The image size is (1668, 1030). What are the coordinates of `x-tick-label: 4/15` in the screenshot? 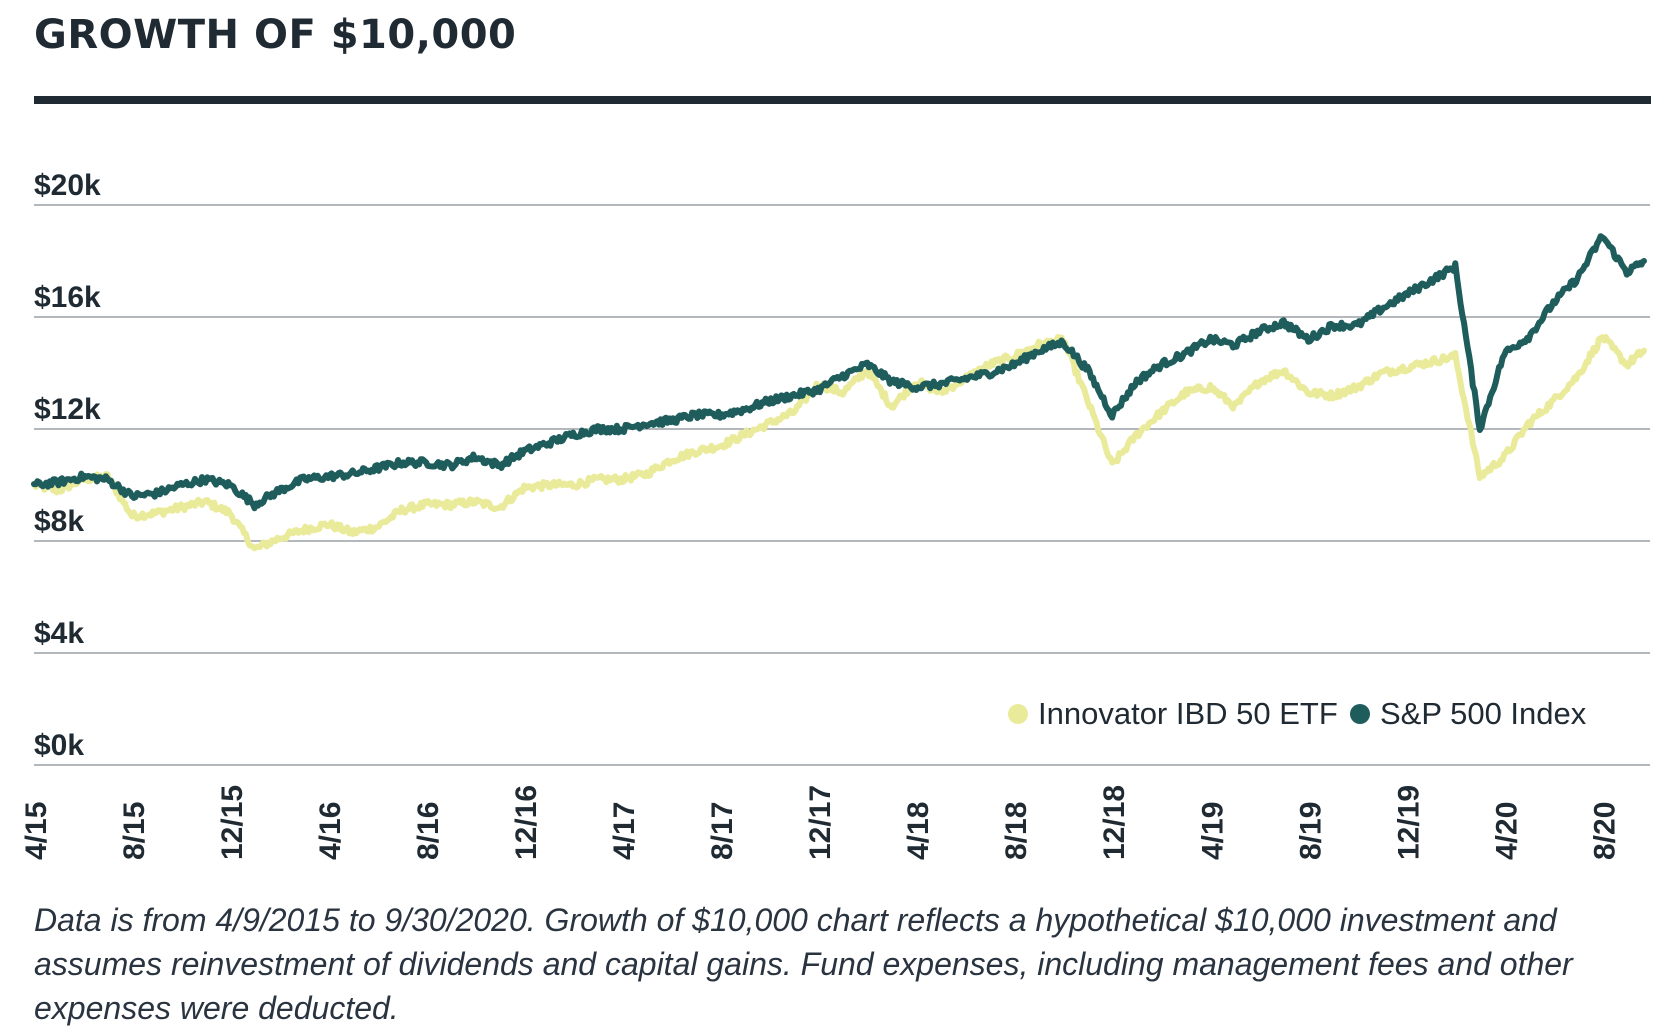 It's located at (36, 831).